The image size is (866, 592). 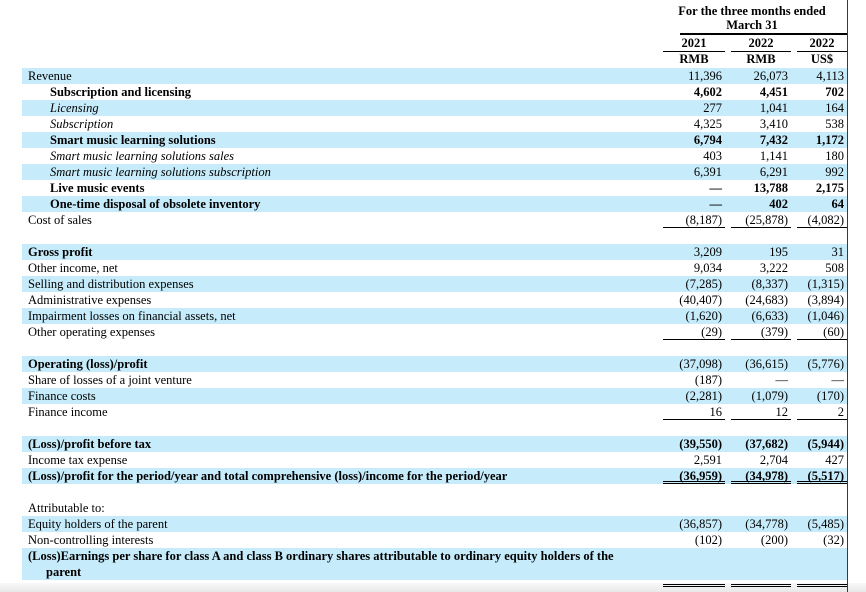 What do you see at coordinates (694, 412) in the screenshot?
I see `cell-value: 16` at bounding box center [694, 412].